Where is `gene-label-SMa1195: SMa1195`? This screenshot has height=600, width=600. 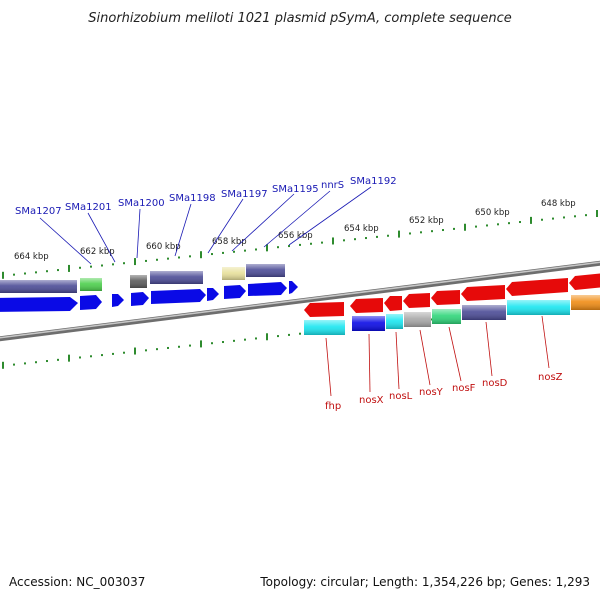 gene-label-SMa1195: SMa1195 is located at coordinates (295, 189).